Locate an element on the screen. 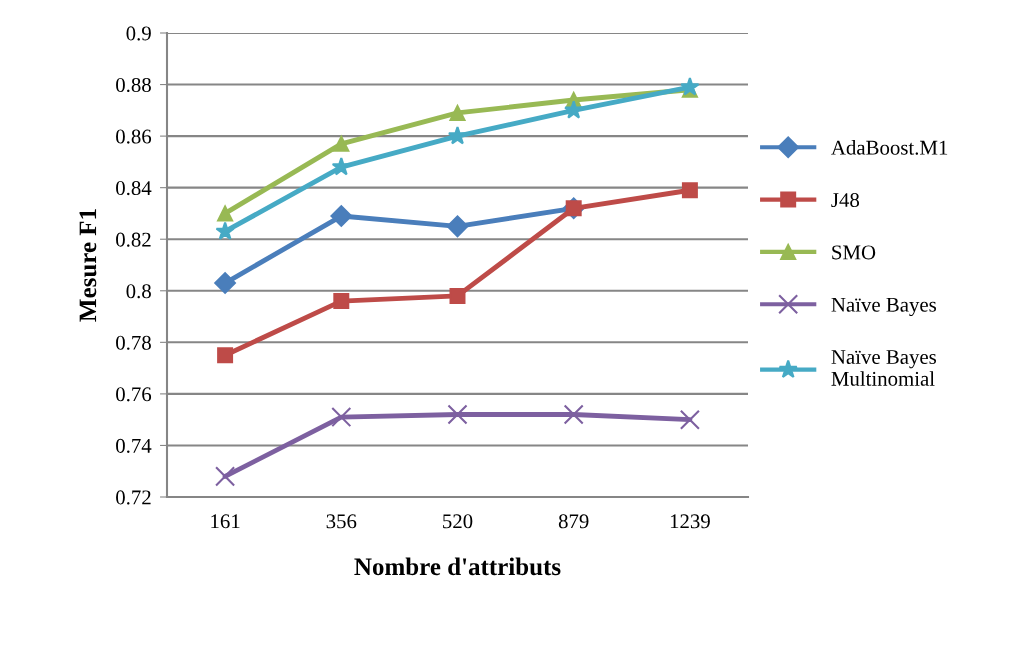 This screenshot has width=1009, height=656. legend-label: Naïve Bayes is located at coordinates (883, 307).